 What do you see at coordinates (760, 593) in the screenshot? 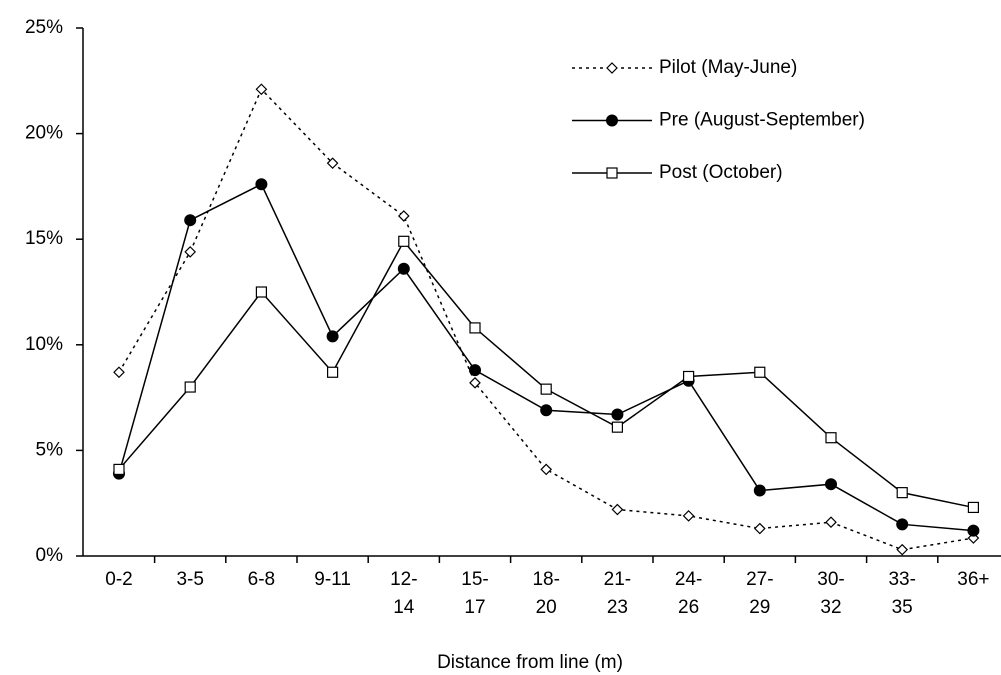
I see `x-tick-label: 27-29` at bounding box center [760, 593].